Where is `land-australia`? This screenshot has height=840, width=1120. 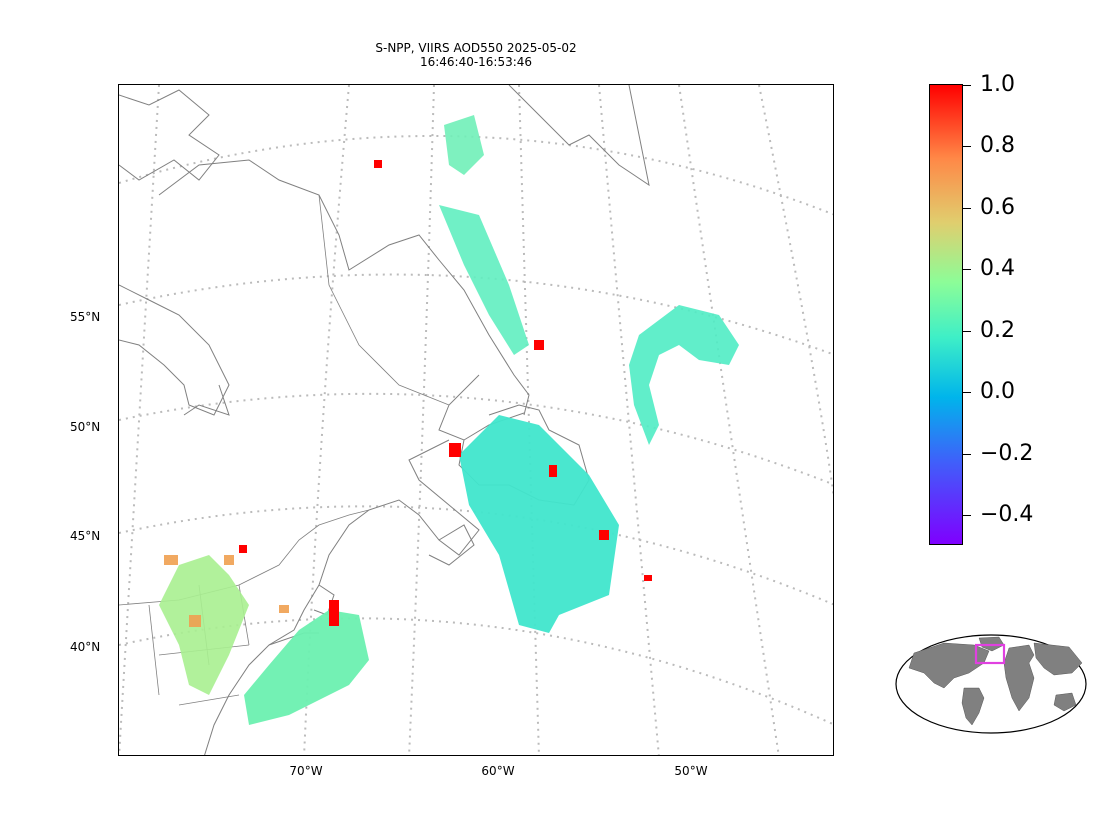
land-australia is located at coordinates (1065, 702).